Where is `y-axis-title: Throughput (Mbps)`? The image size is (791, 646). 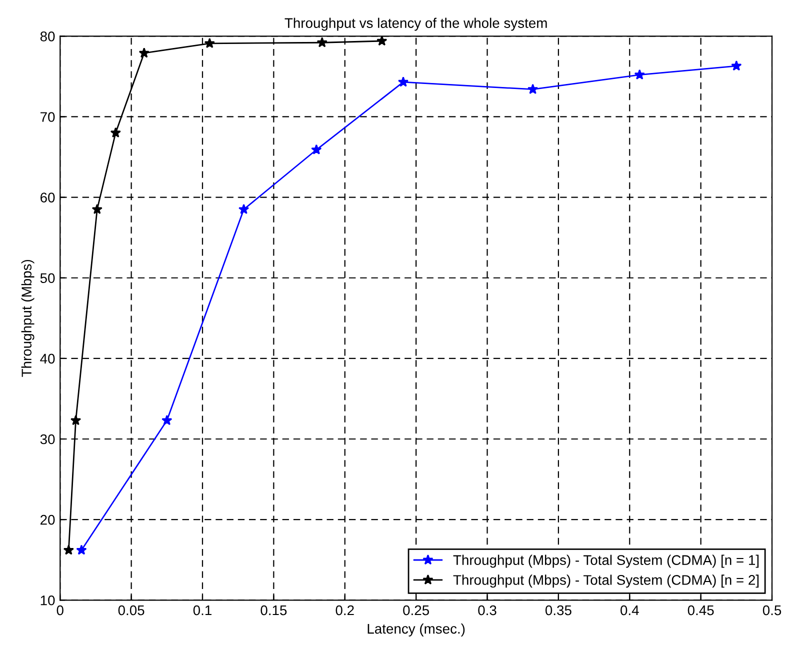
y-axis-title: Throughput (Mbps) is located at coordinates (27, 318).